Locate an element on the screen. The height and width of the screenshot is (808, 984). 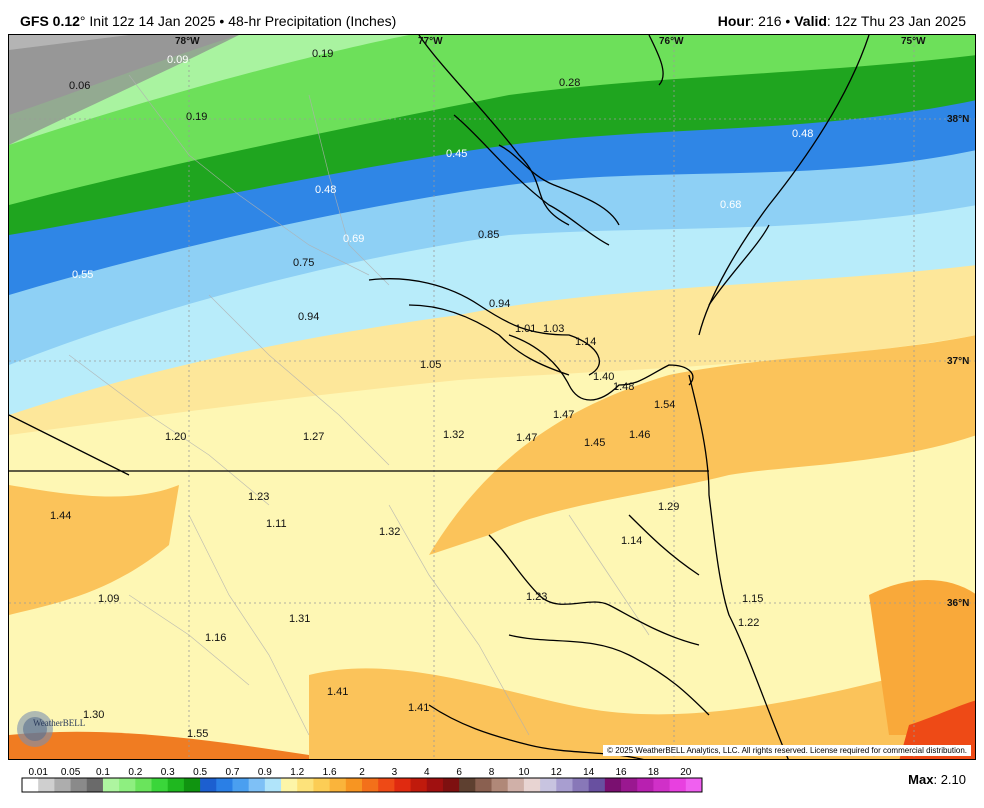
precip-value-label: 0.94 is located at coordinates (308, 317).